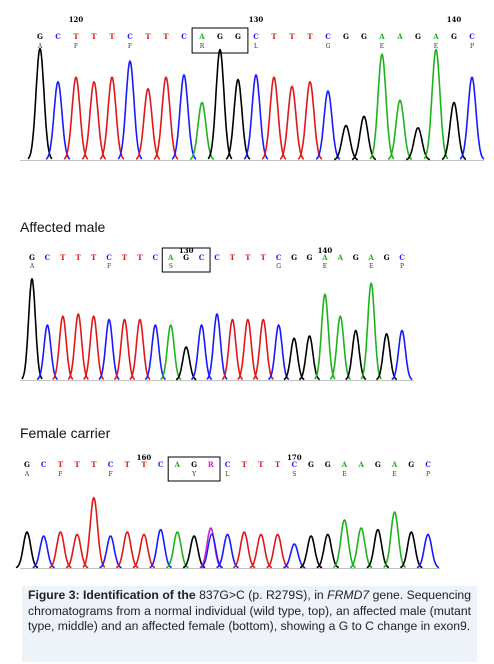  I want to click on secondary-call: S, so click(294, 474).